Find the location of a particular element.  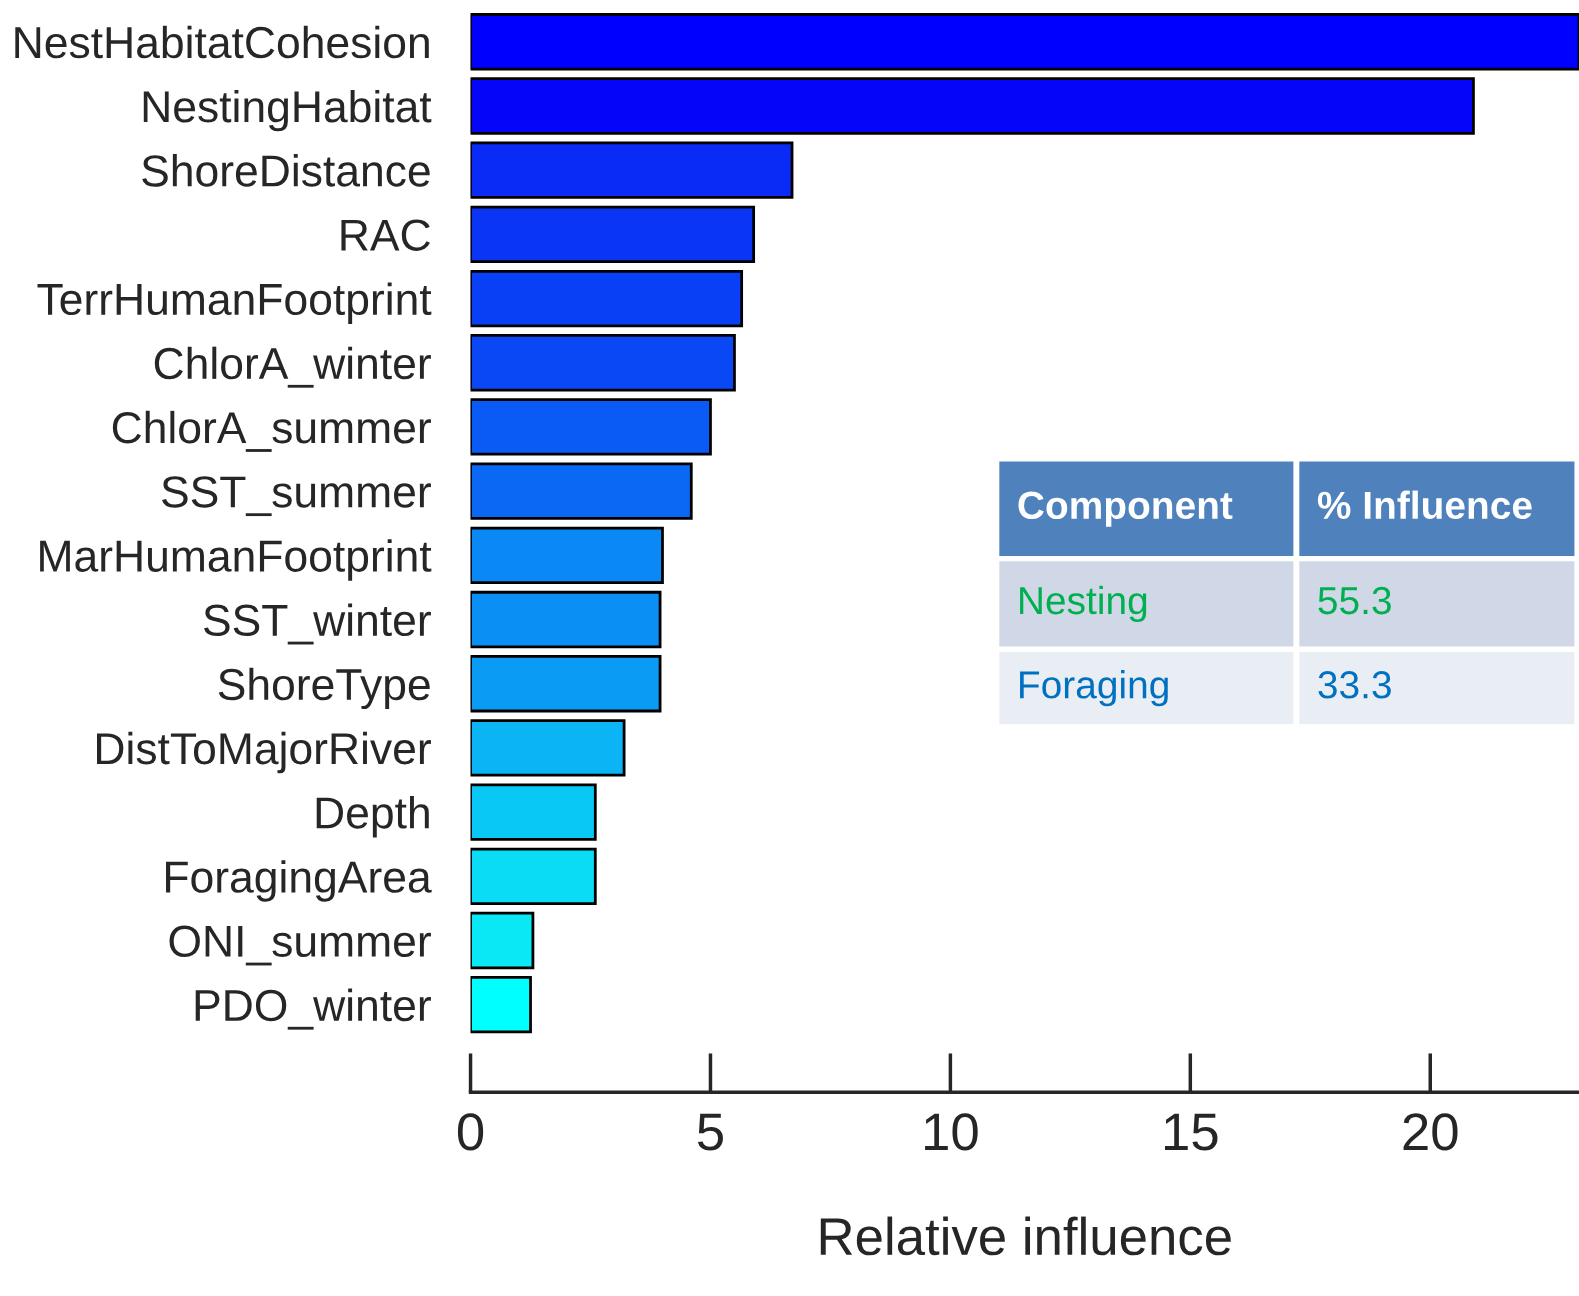

y-tick-label: TerrHumanFootprint is located at coordinates (234, 303).